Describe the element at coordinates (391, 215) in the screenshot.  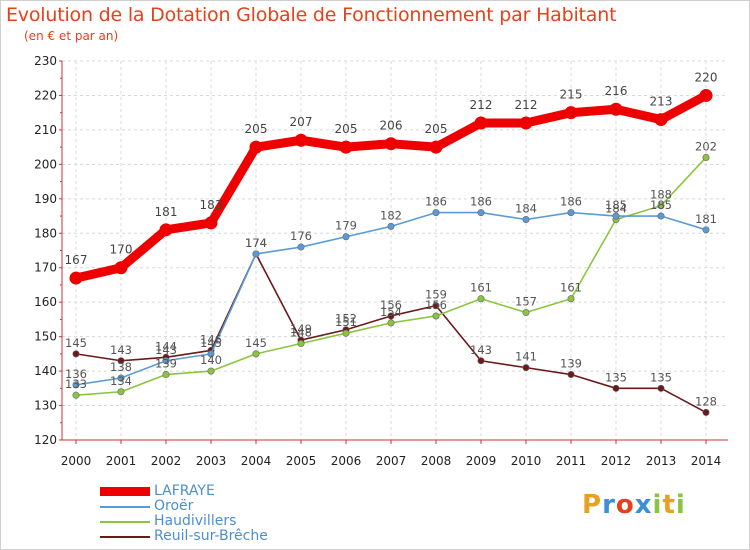
I see `data-label: 182` at that location.